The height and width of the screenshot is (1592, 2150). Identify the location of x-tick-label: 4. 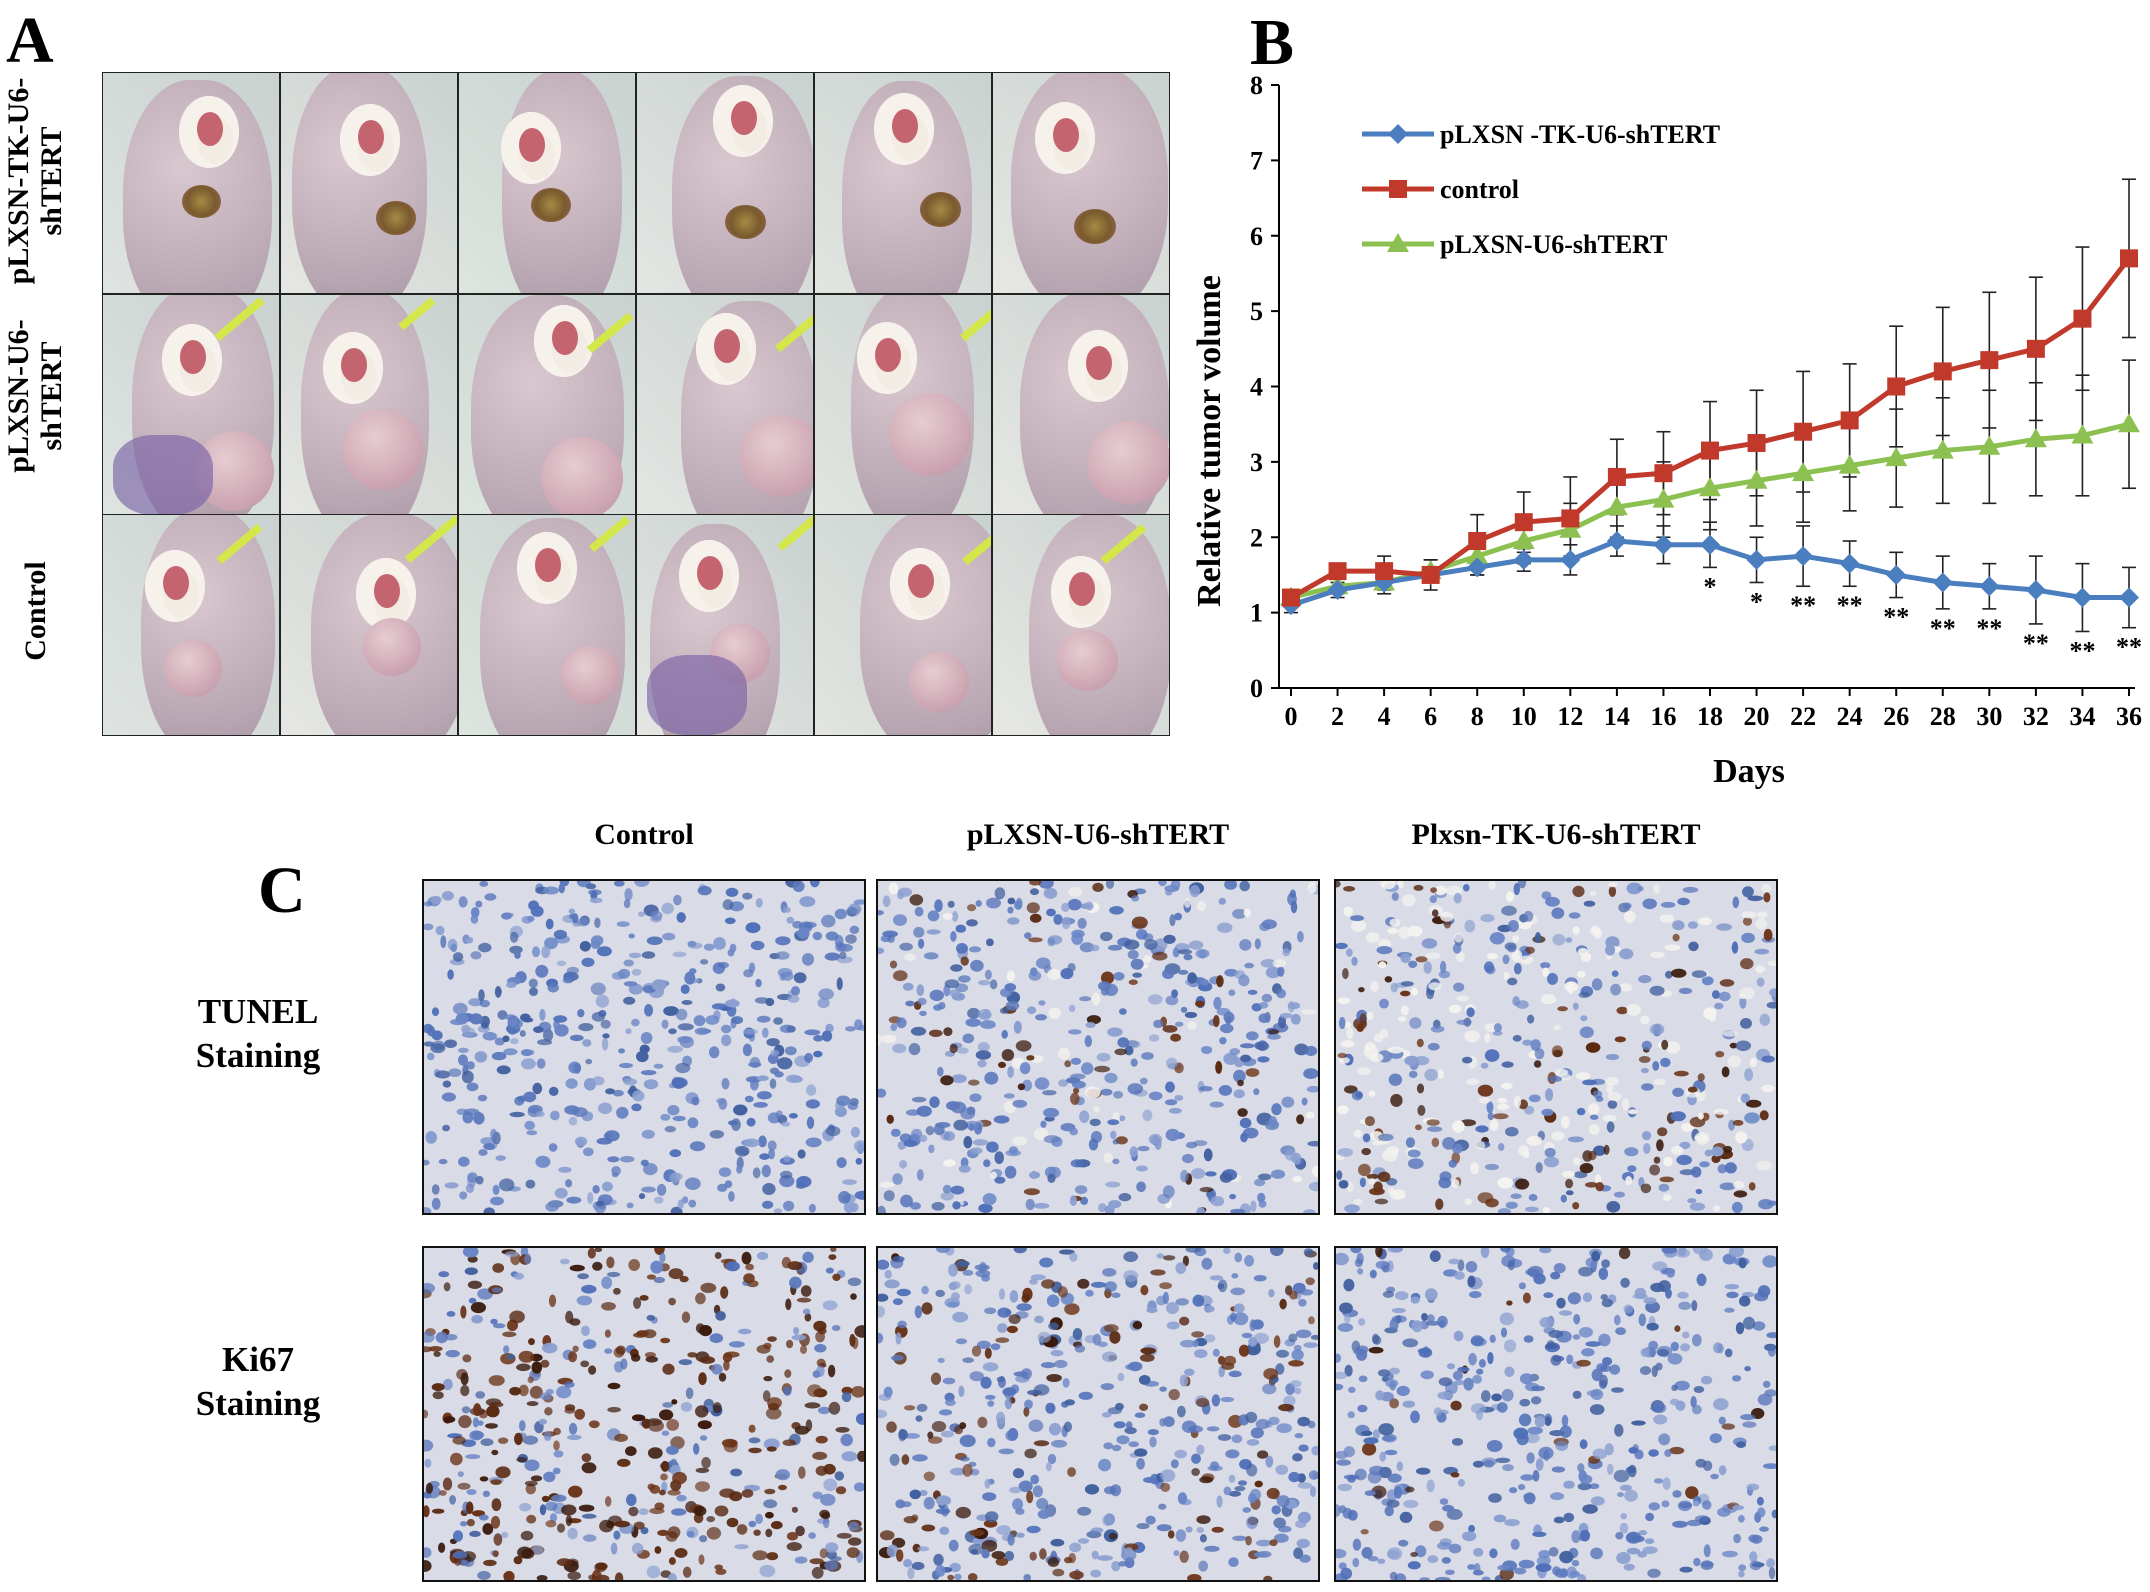
(1384, 716).